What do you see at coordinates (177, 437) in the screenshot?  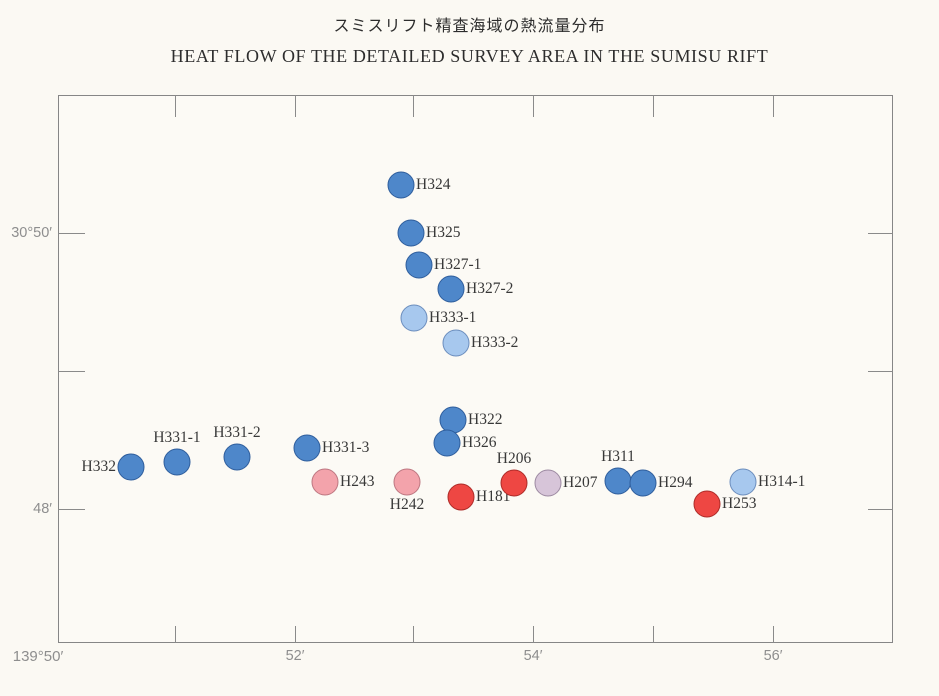 I see `station-label: H331-1` at bounding box center [177, 437].